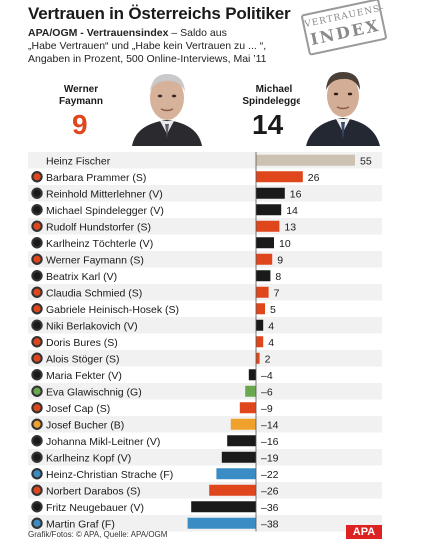 The image size is (440, 547). Describe the element at coordinates (292, 211) in the screenshot. I see `value-label: 14` at that location.